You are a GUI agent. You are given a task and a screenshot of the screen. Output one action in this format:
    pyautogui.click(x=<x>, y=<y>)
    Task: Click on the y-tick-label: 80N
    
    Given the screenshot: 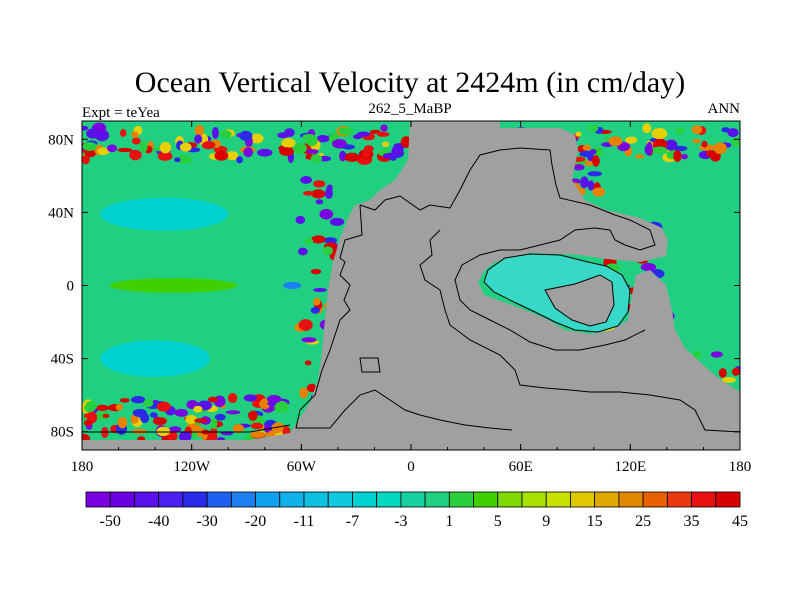 What is the action you would take?
    pyautogui.click(x=61, y=140)
    